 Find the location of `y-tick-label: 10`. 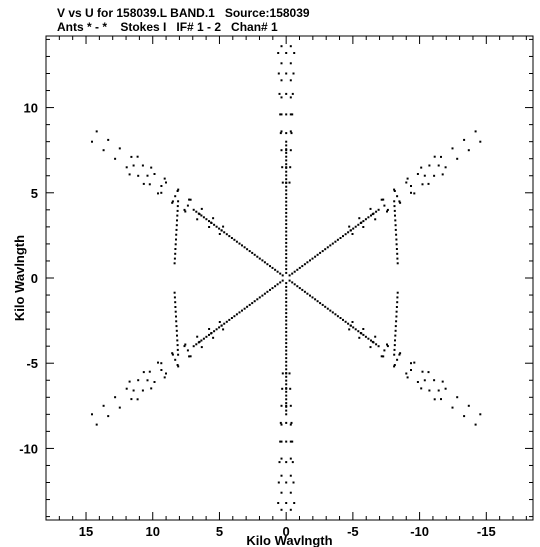

y-tick-label: 10 is located at coordinates (31, 108).